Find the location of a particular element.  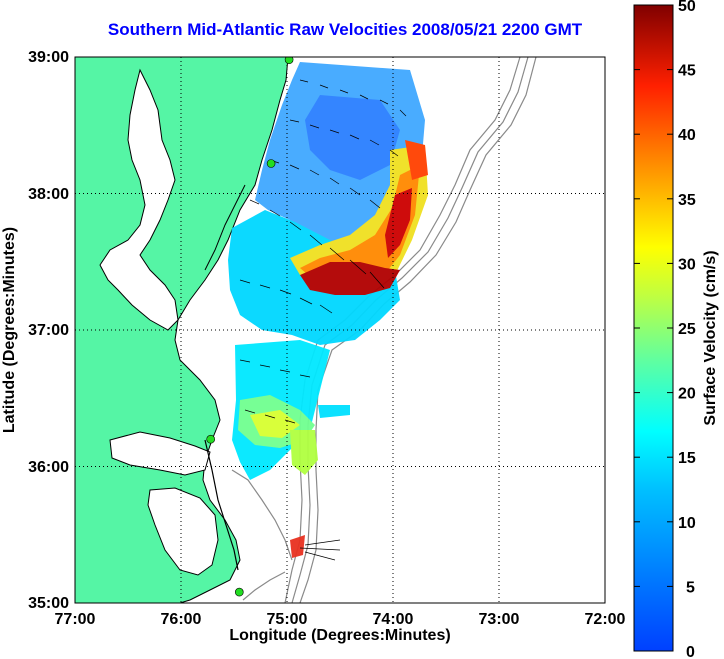

y-tick-label: 39:00 is located at coordinates (48, 57).